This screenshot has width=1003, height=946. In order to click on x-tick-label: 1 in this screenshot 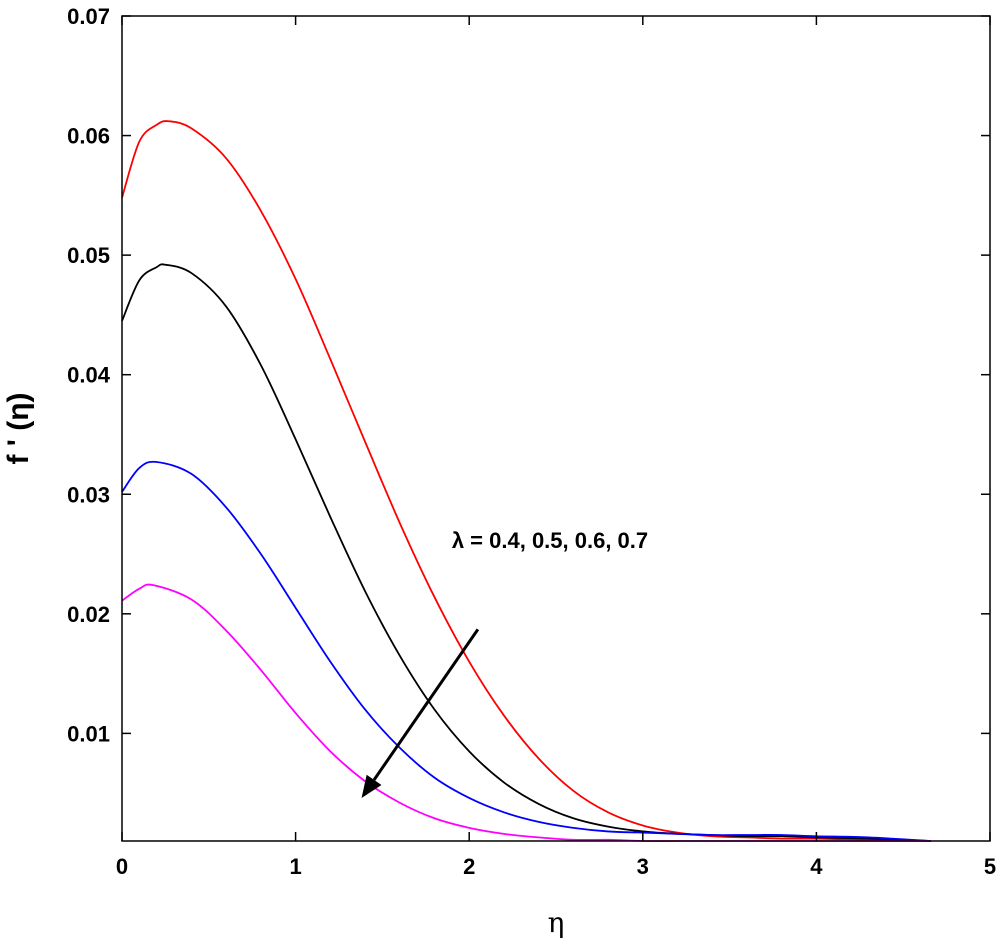, I will do `click(295, 866)`.